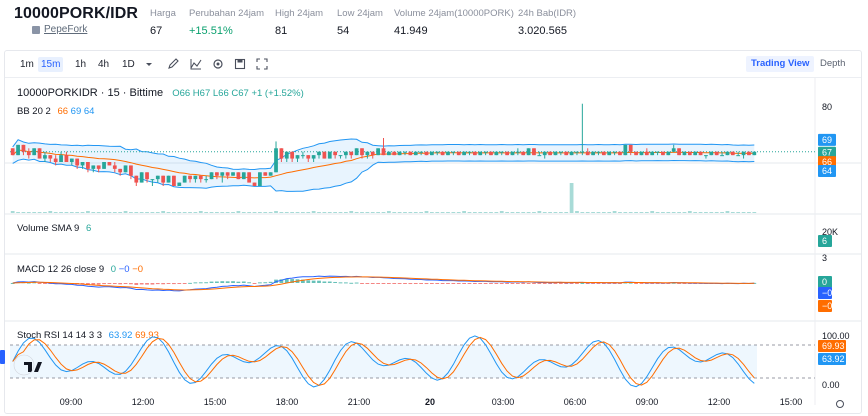 The image size is (868, 416). What do you see at coordinates (262, 64) in the screenshot?
I see `fullscreen-icon` at bounding box center [262, 64].